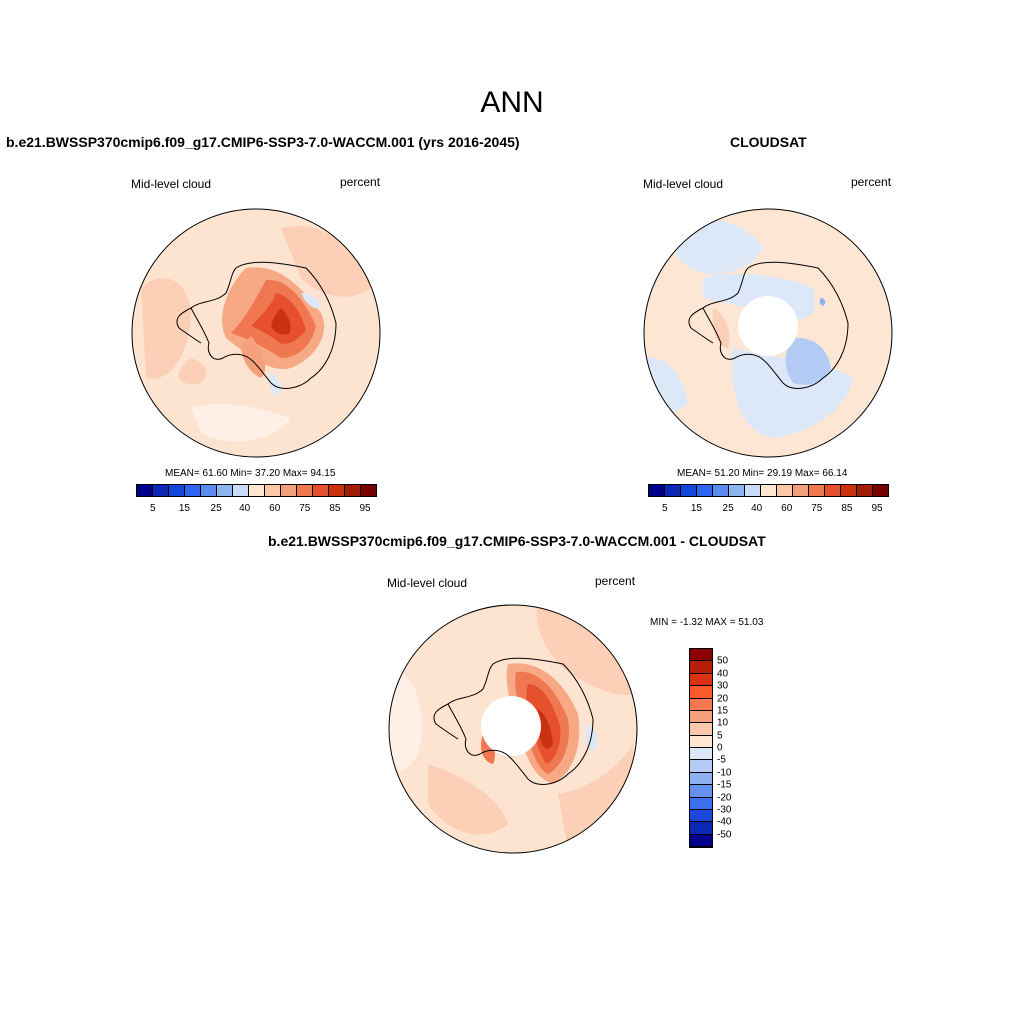 The height and width of the screenshot is (1024, 1024). What do you see at coordinates (256, 333) in the screenshot?
I see `panel1-polar-map` at bounding box center [256, 333].